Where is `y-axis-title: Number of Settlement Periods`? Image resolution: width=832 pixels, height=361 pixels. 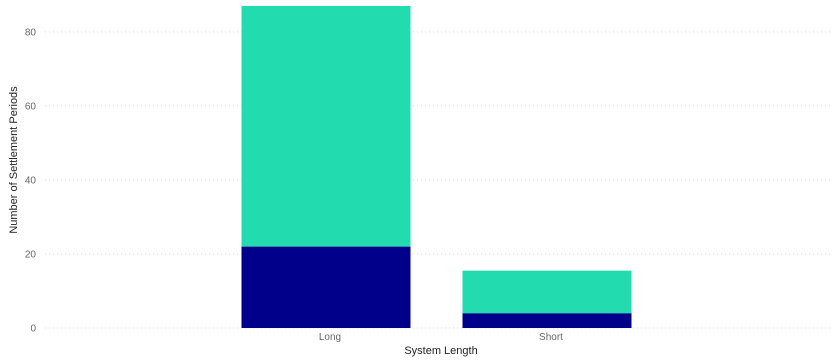
y-axis-title: Number of Settlement Periods is located at coordinates (14, 160).